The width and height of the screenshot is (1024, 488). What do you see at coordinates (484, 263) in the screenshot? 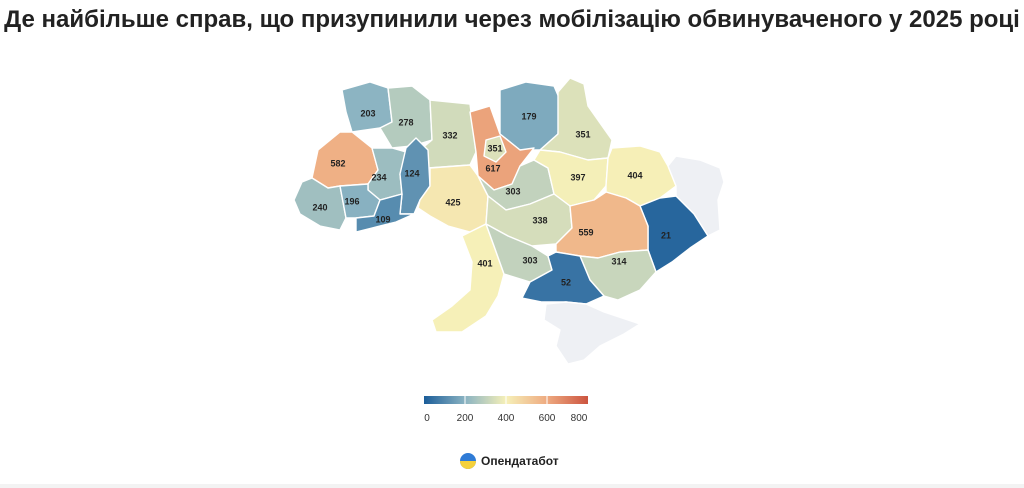
I see `region-label-odesa: 401` at bounding box center [484, 263].